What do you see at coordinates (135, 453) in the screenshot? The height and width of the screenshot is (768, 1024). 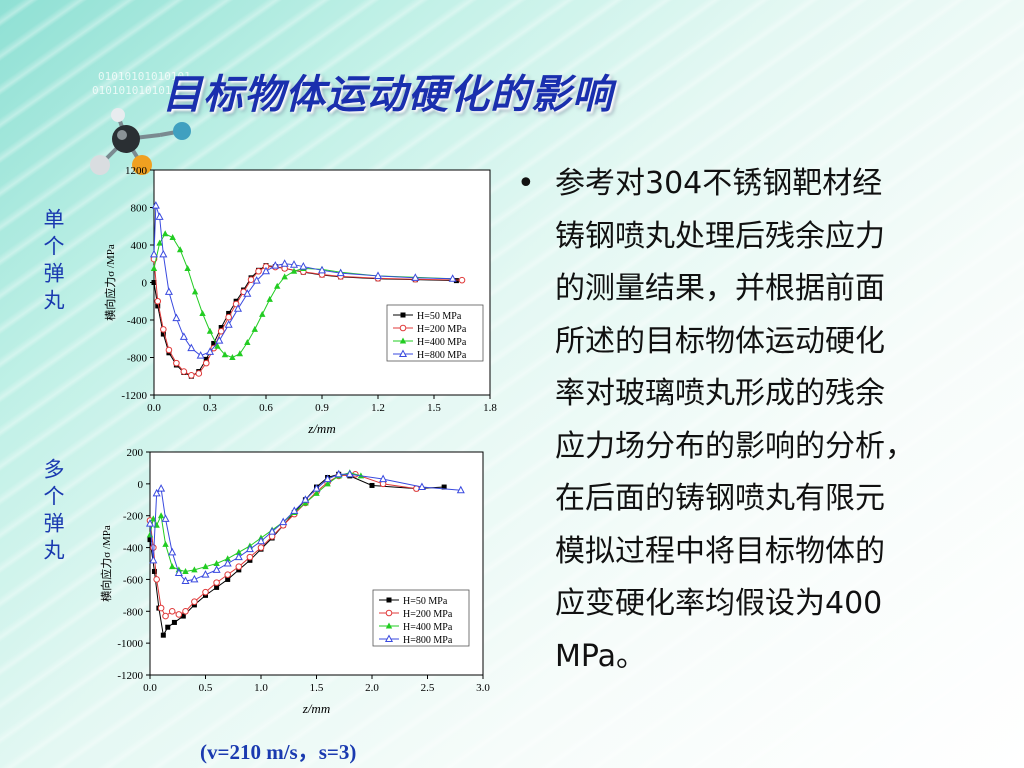 I see `y-tick-label: 200` at bounding box center [135, 453].